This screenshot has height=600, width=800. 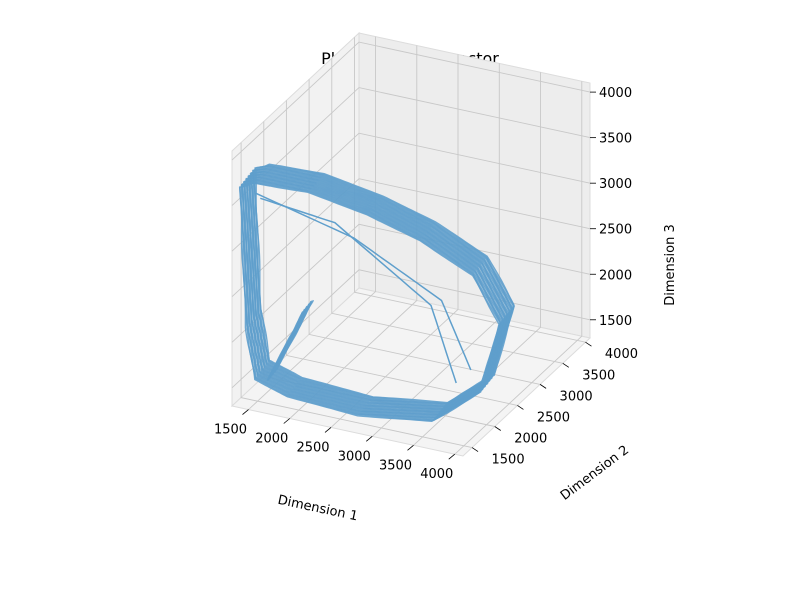 I want to click on y-tick-label: 3500, so click(x=598, y=375).